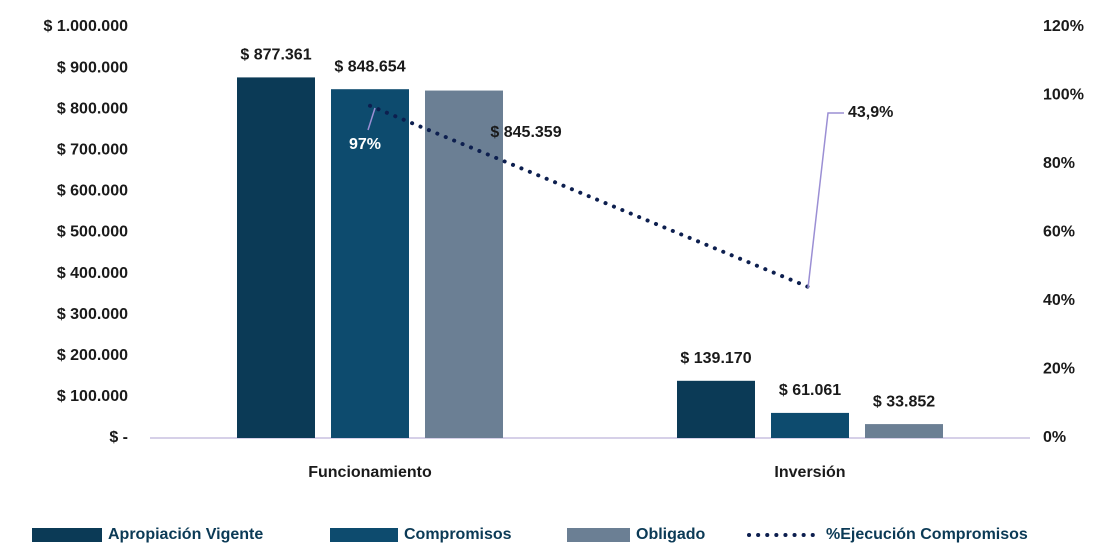 The width and height of the screenshot is (1107, 545). What do you see at coordinates (275, 55) in the screenshot?
I see `data-label: $ 877.361` at bounding box center [275, 55].